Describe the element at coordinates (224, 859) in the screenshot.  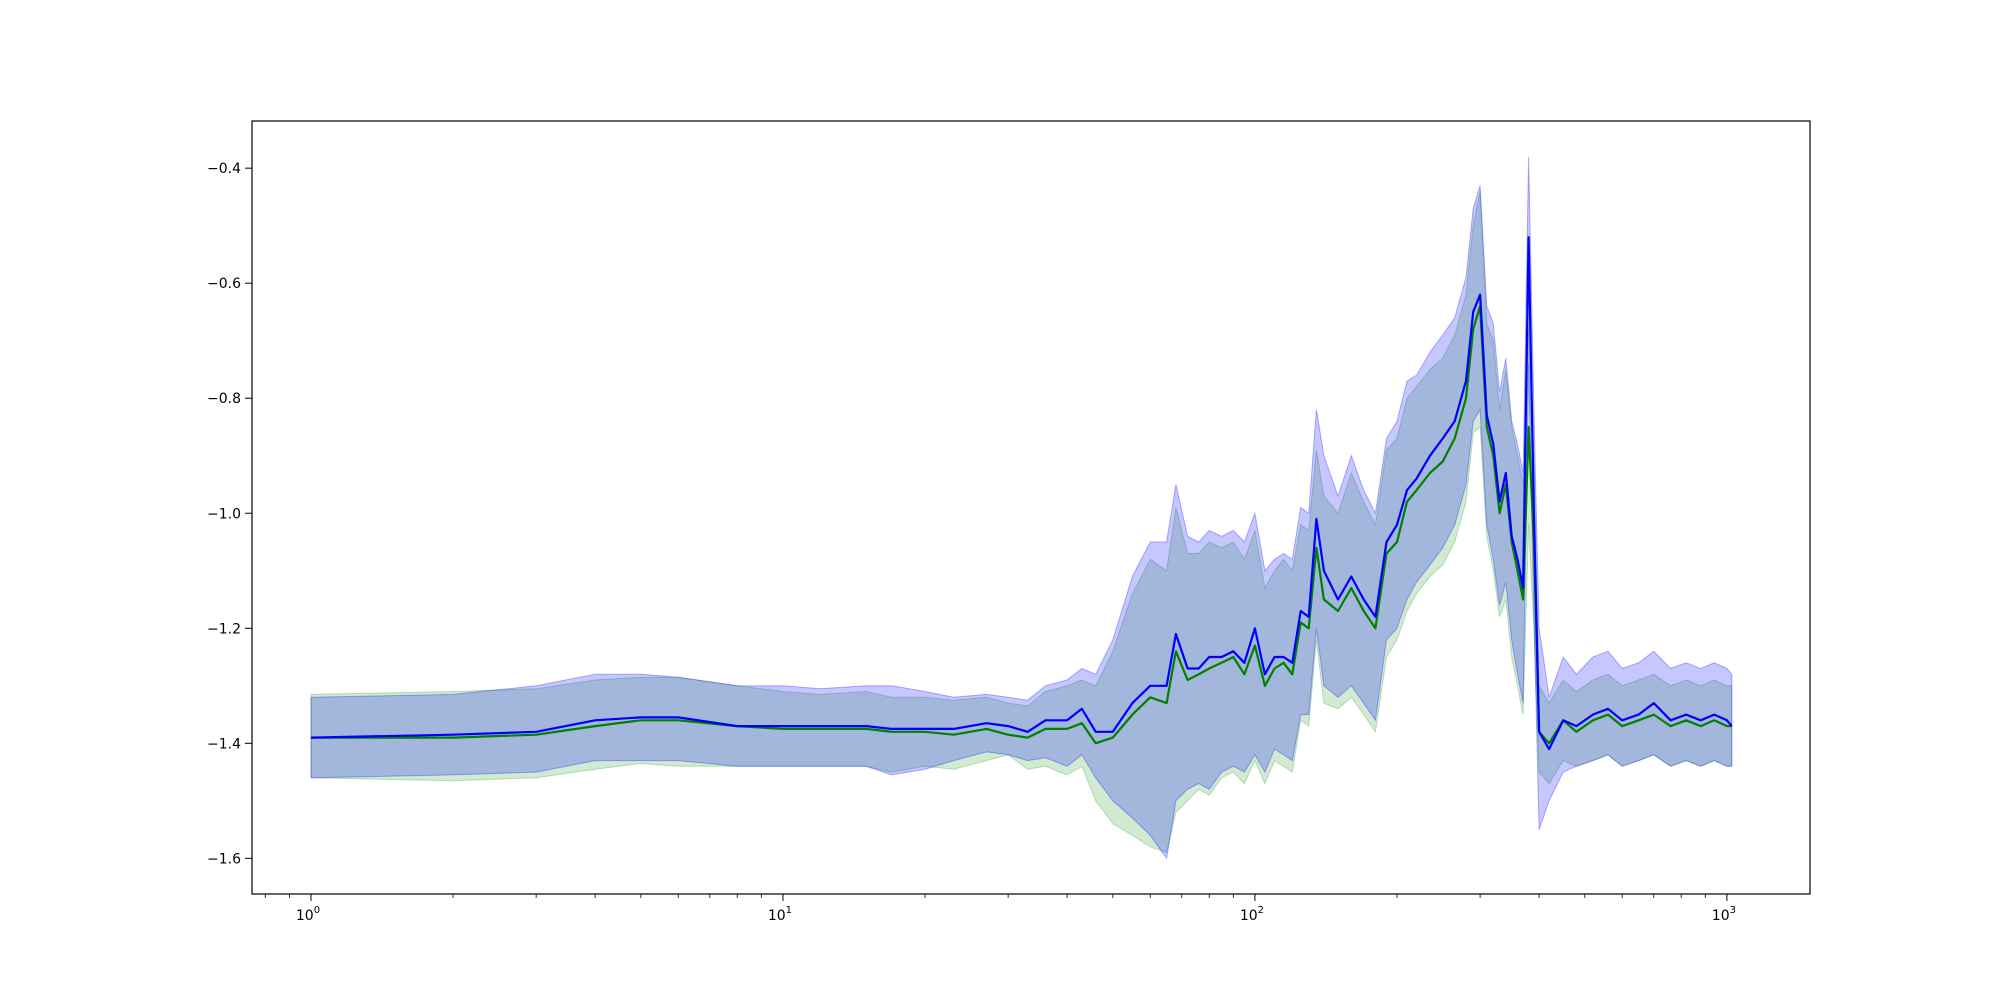
I see `y-tick-label: −1.6` at that location.